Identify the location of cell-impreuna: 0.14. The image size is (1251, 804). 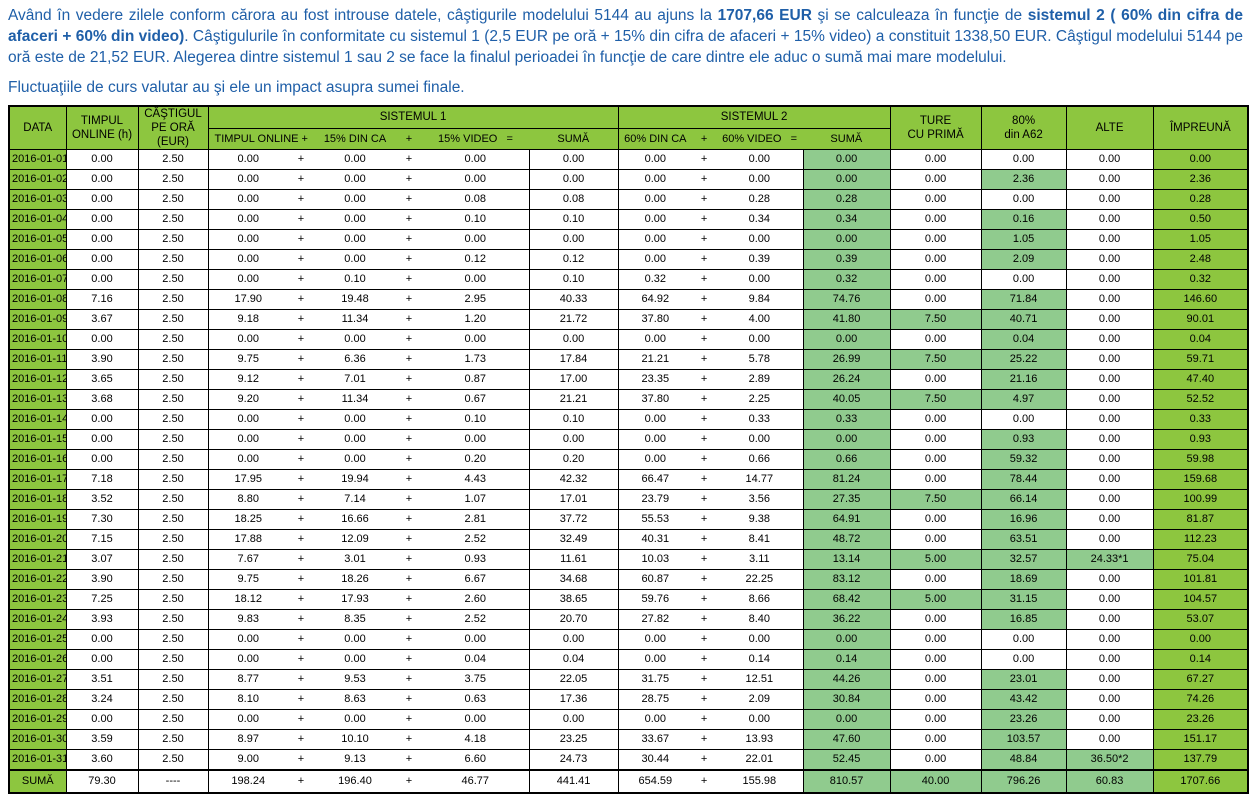
(1200, 659).